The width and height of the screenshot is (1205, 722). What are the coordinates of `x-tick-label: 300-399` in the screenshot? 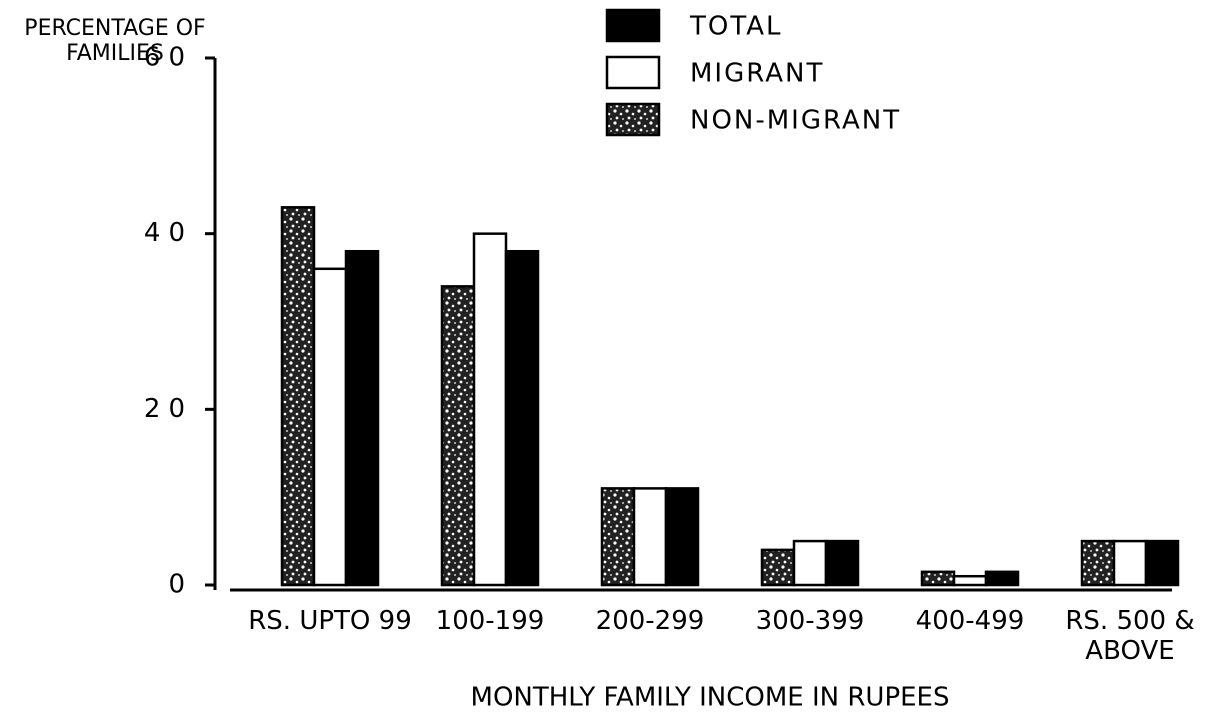 It's located at (810, 621).